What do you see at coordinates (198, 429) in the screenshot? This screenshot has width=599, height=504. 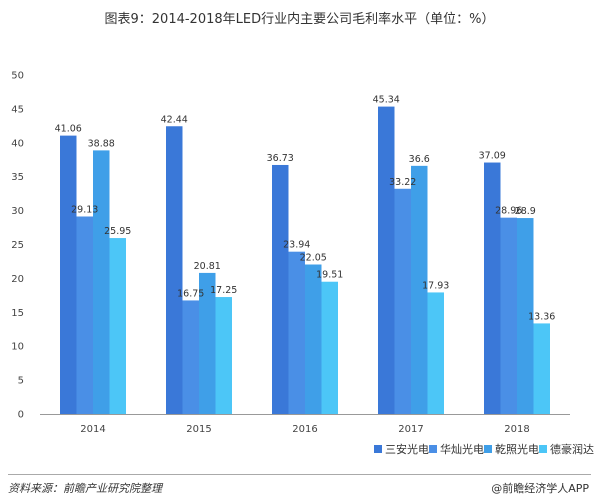 I see `x-tick-label: 2015` at bounding box center [198, 429].